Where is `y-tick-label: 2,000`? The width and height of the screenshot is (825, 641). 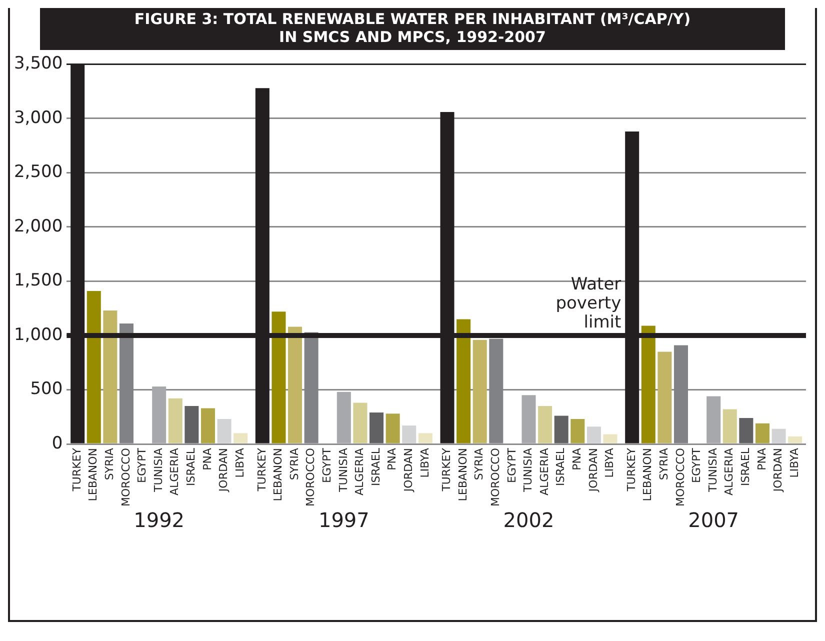 y-tick-label: 2,000 is located at coordinates (38, 226).